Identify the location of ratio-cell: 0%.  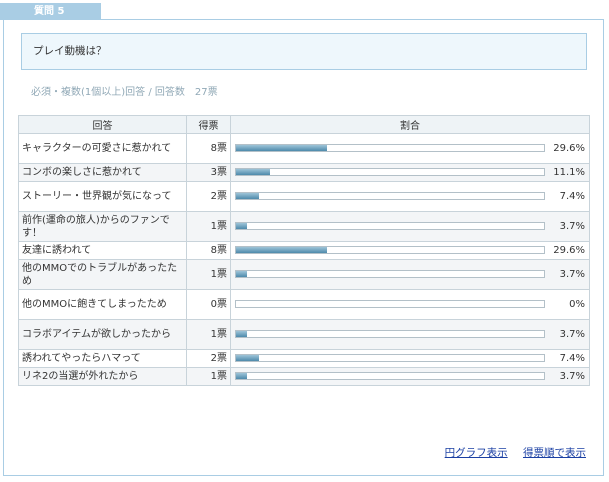
(410, 304).